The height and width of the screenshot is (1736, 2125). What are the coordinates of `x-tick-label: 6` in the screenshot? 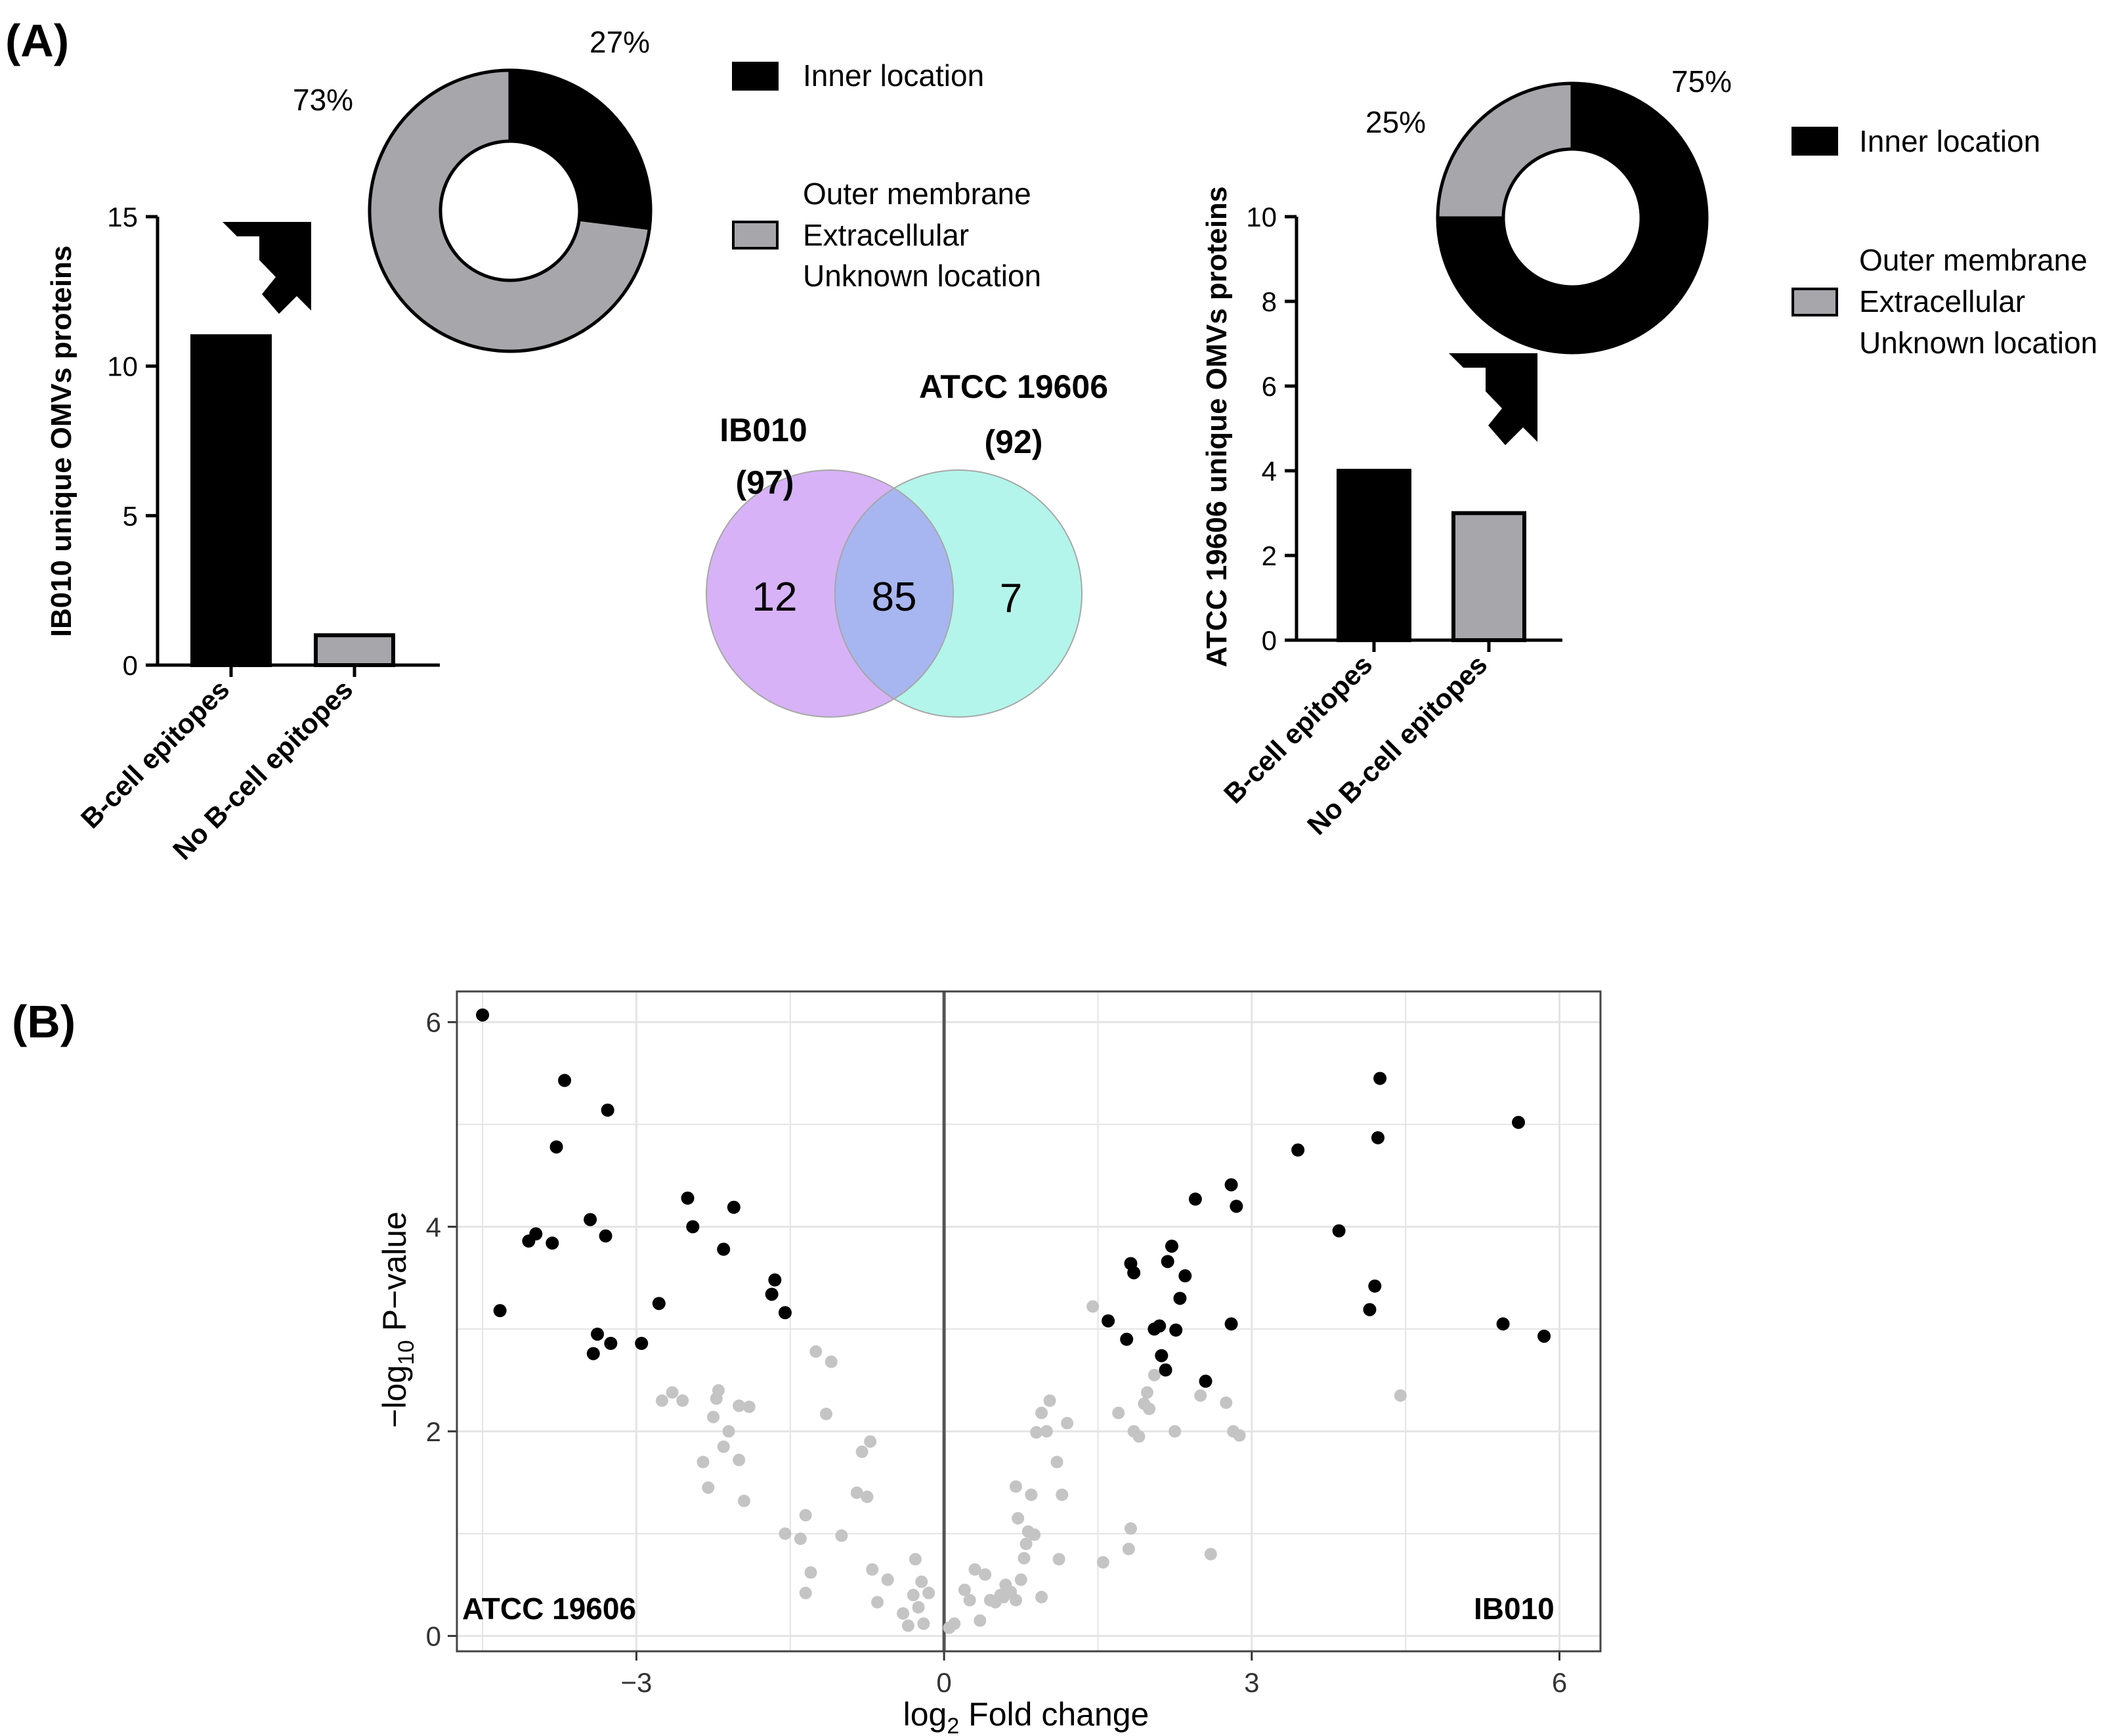 It's located at (1559, 1682).